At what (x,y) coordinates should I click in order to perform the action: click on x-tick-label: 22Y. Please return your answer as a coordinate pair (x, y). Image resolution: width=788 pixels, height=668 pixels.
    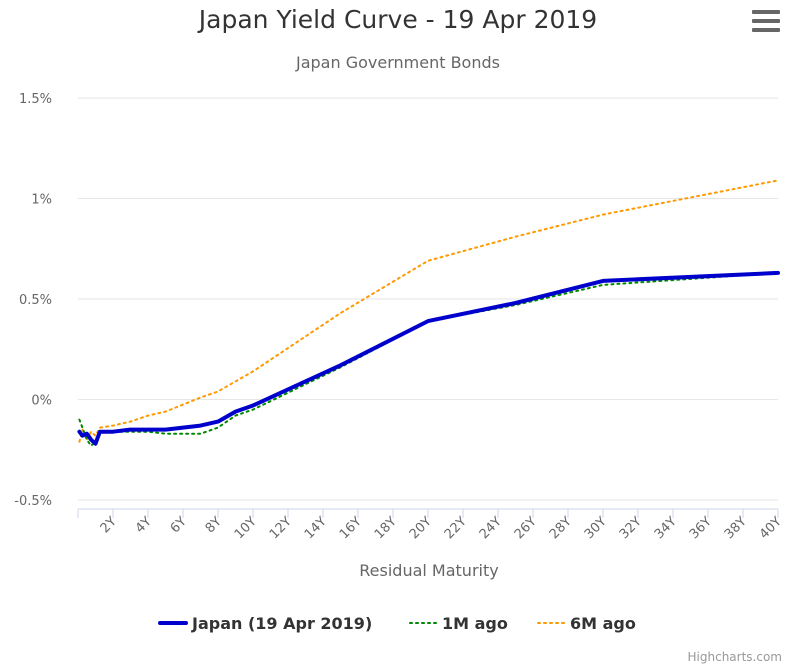
    Looking at the image, I should click on (456, 528).